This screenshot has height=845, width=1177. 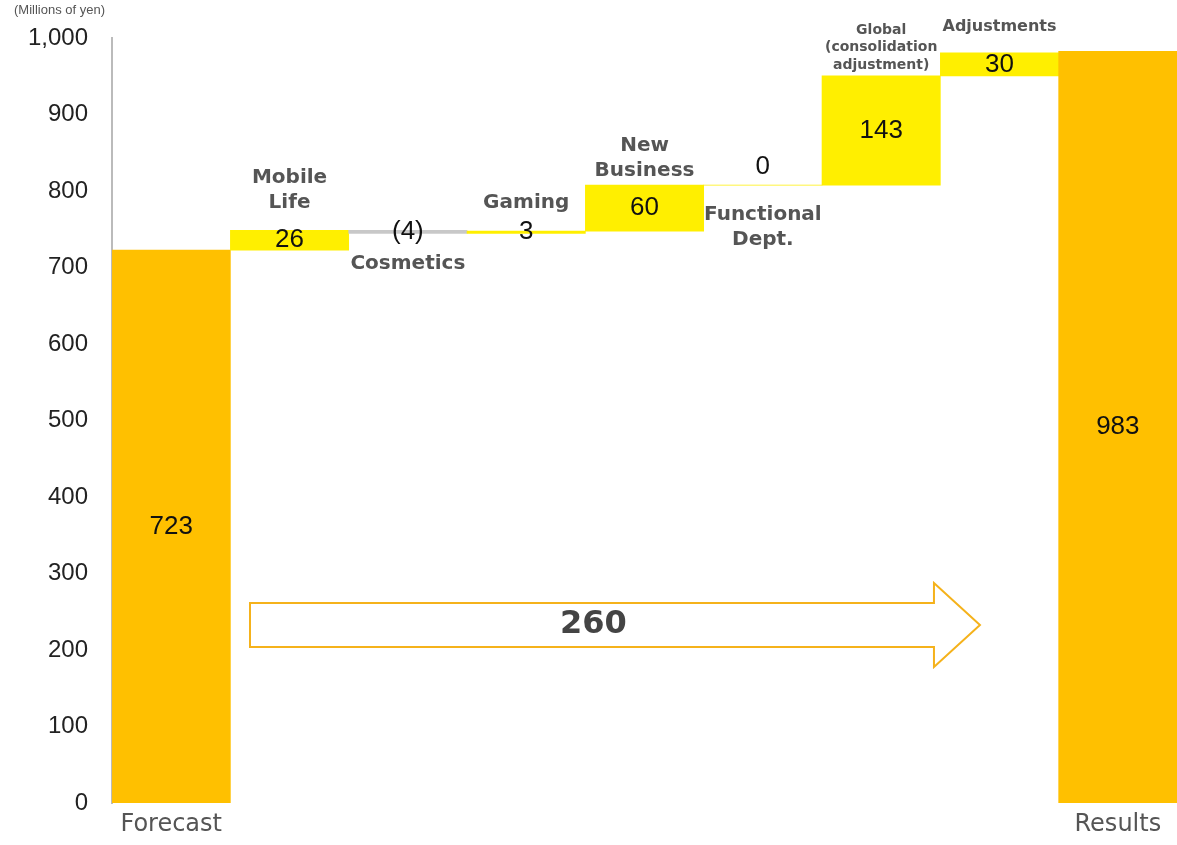 What do you see at coordinates (289, 188) in the screenshot?
I see `x-tick-label: Mobile Life` at bounding box center [289, 188].